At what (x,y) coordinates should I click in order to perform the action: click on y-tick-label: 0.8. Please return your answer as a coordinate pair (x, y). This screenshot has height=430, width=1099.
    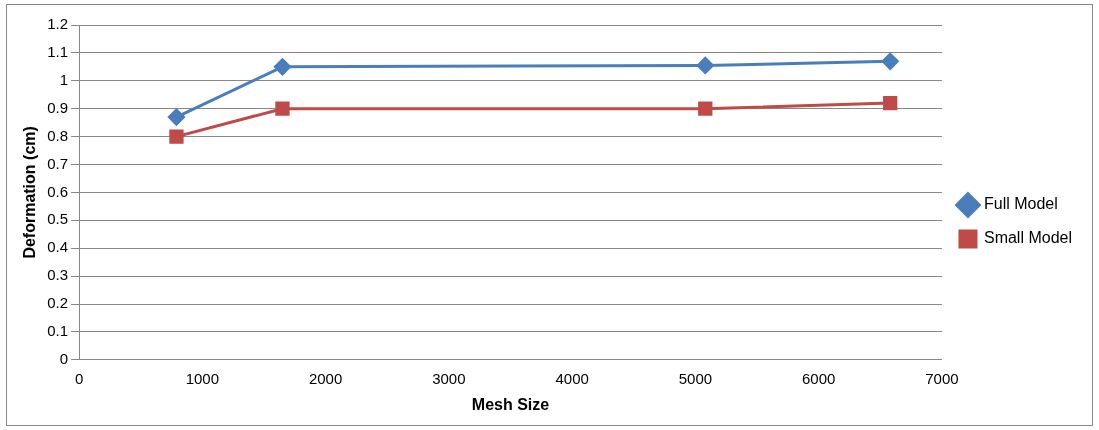
    Looking at the image, I should click on (58, 135).